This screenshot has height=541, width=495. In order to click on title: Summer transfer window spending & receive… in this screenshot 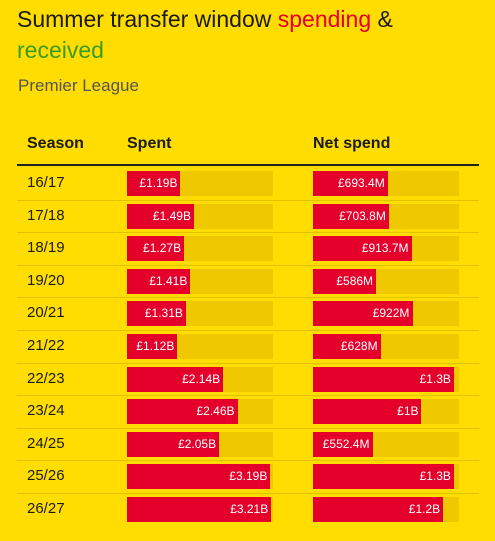, I will do `click(252, 35)`.